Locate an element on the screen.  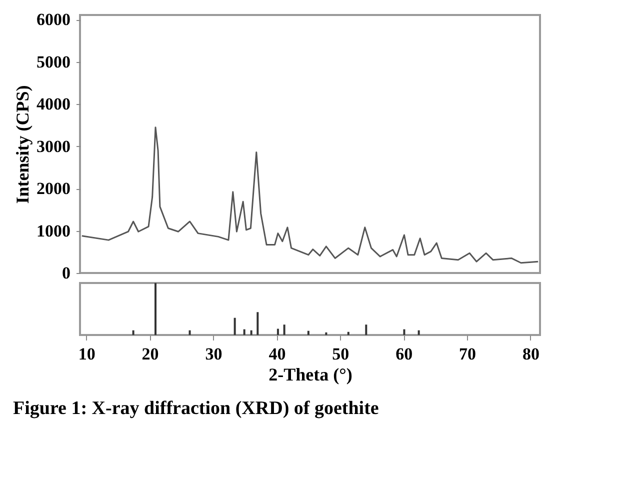
x-tick-label: 60 is located at coordinates (404, 354).